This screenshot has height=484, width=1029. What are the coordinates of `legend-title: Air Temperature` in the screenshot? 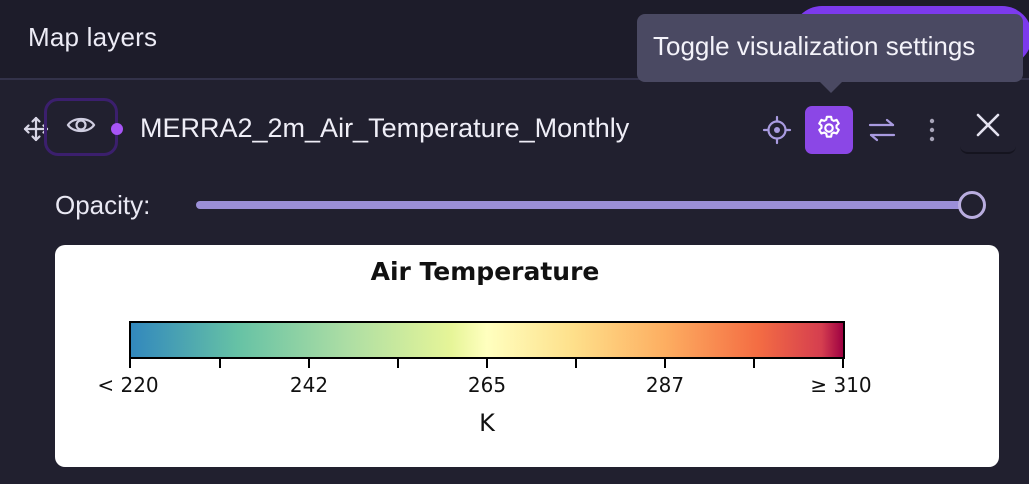 It's located at (485, 271).